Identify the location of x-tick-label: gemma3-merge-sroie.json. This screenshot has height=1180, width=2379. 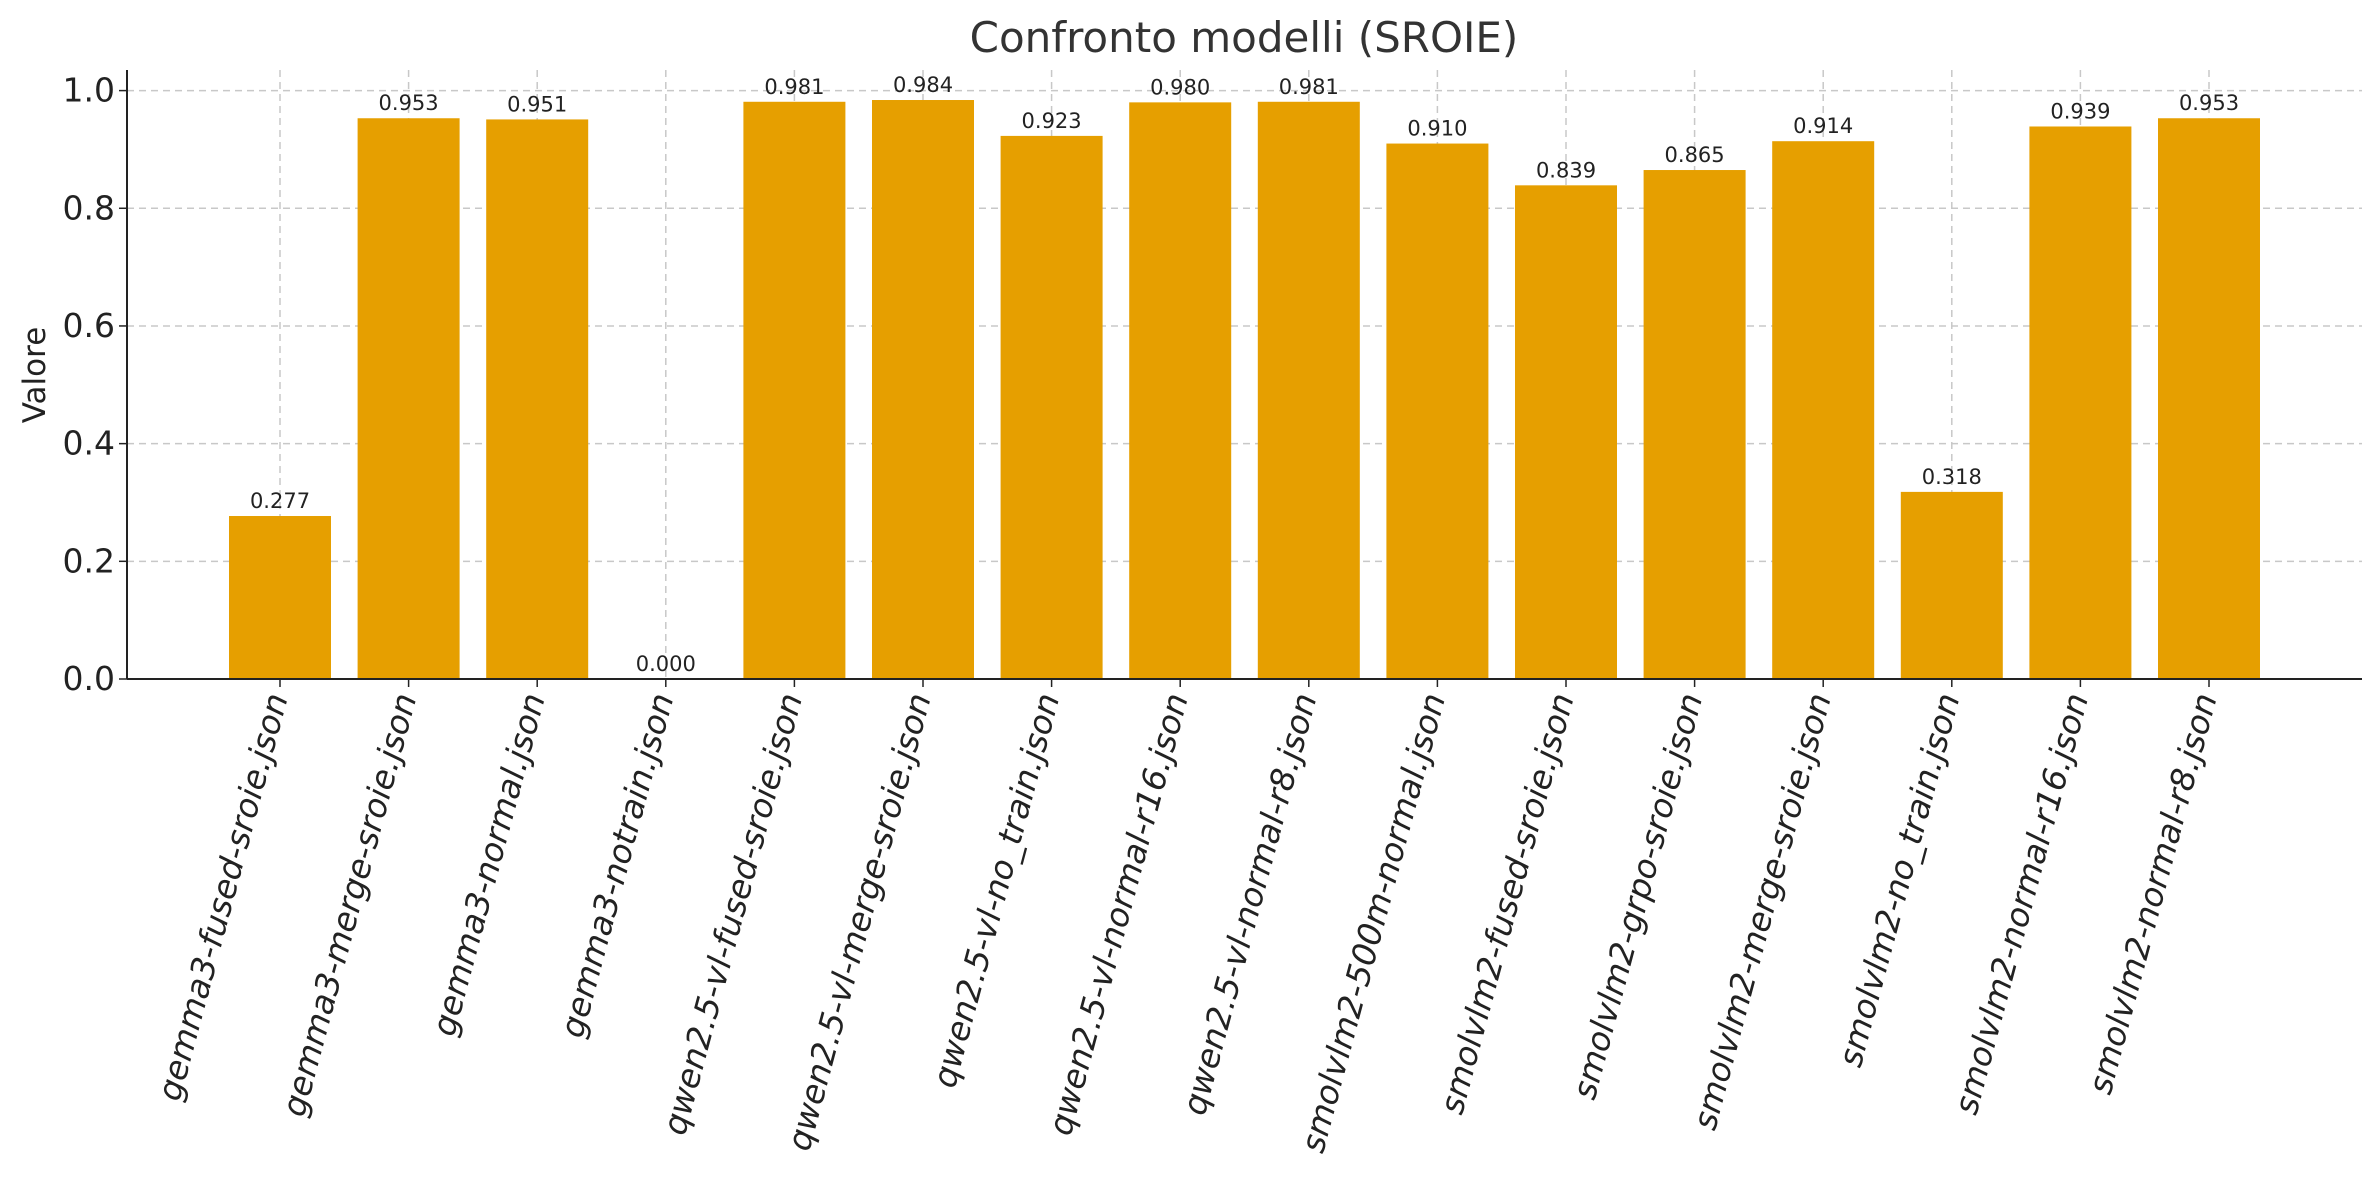
(349, 904).